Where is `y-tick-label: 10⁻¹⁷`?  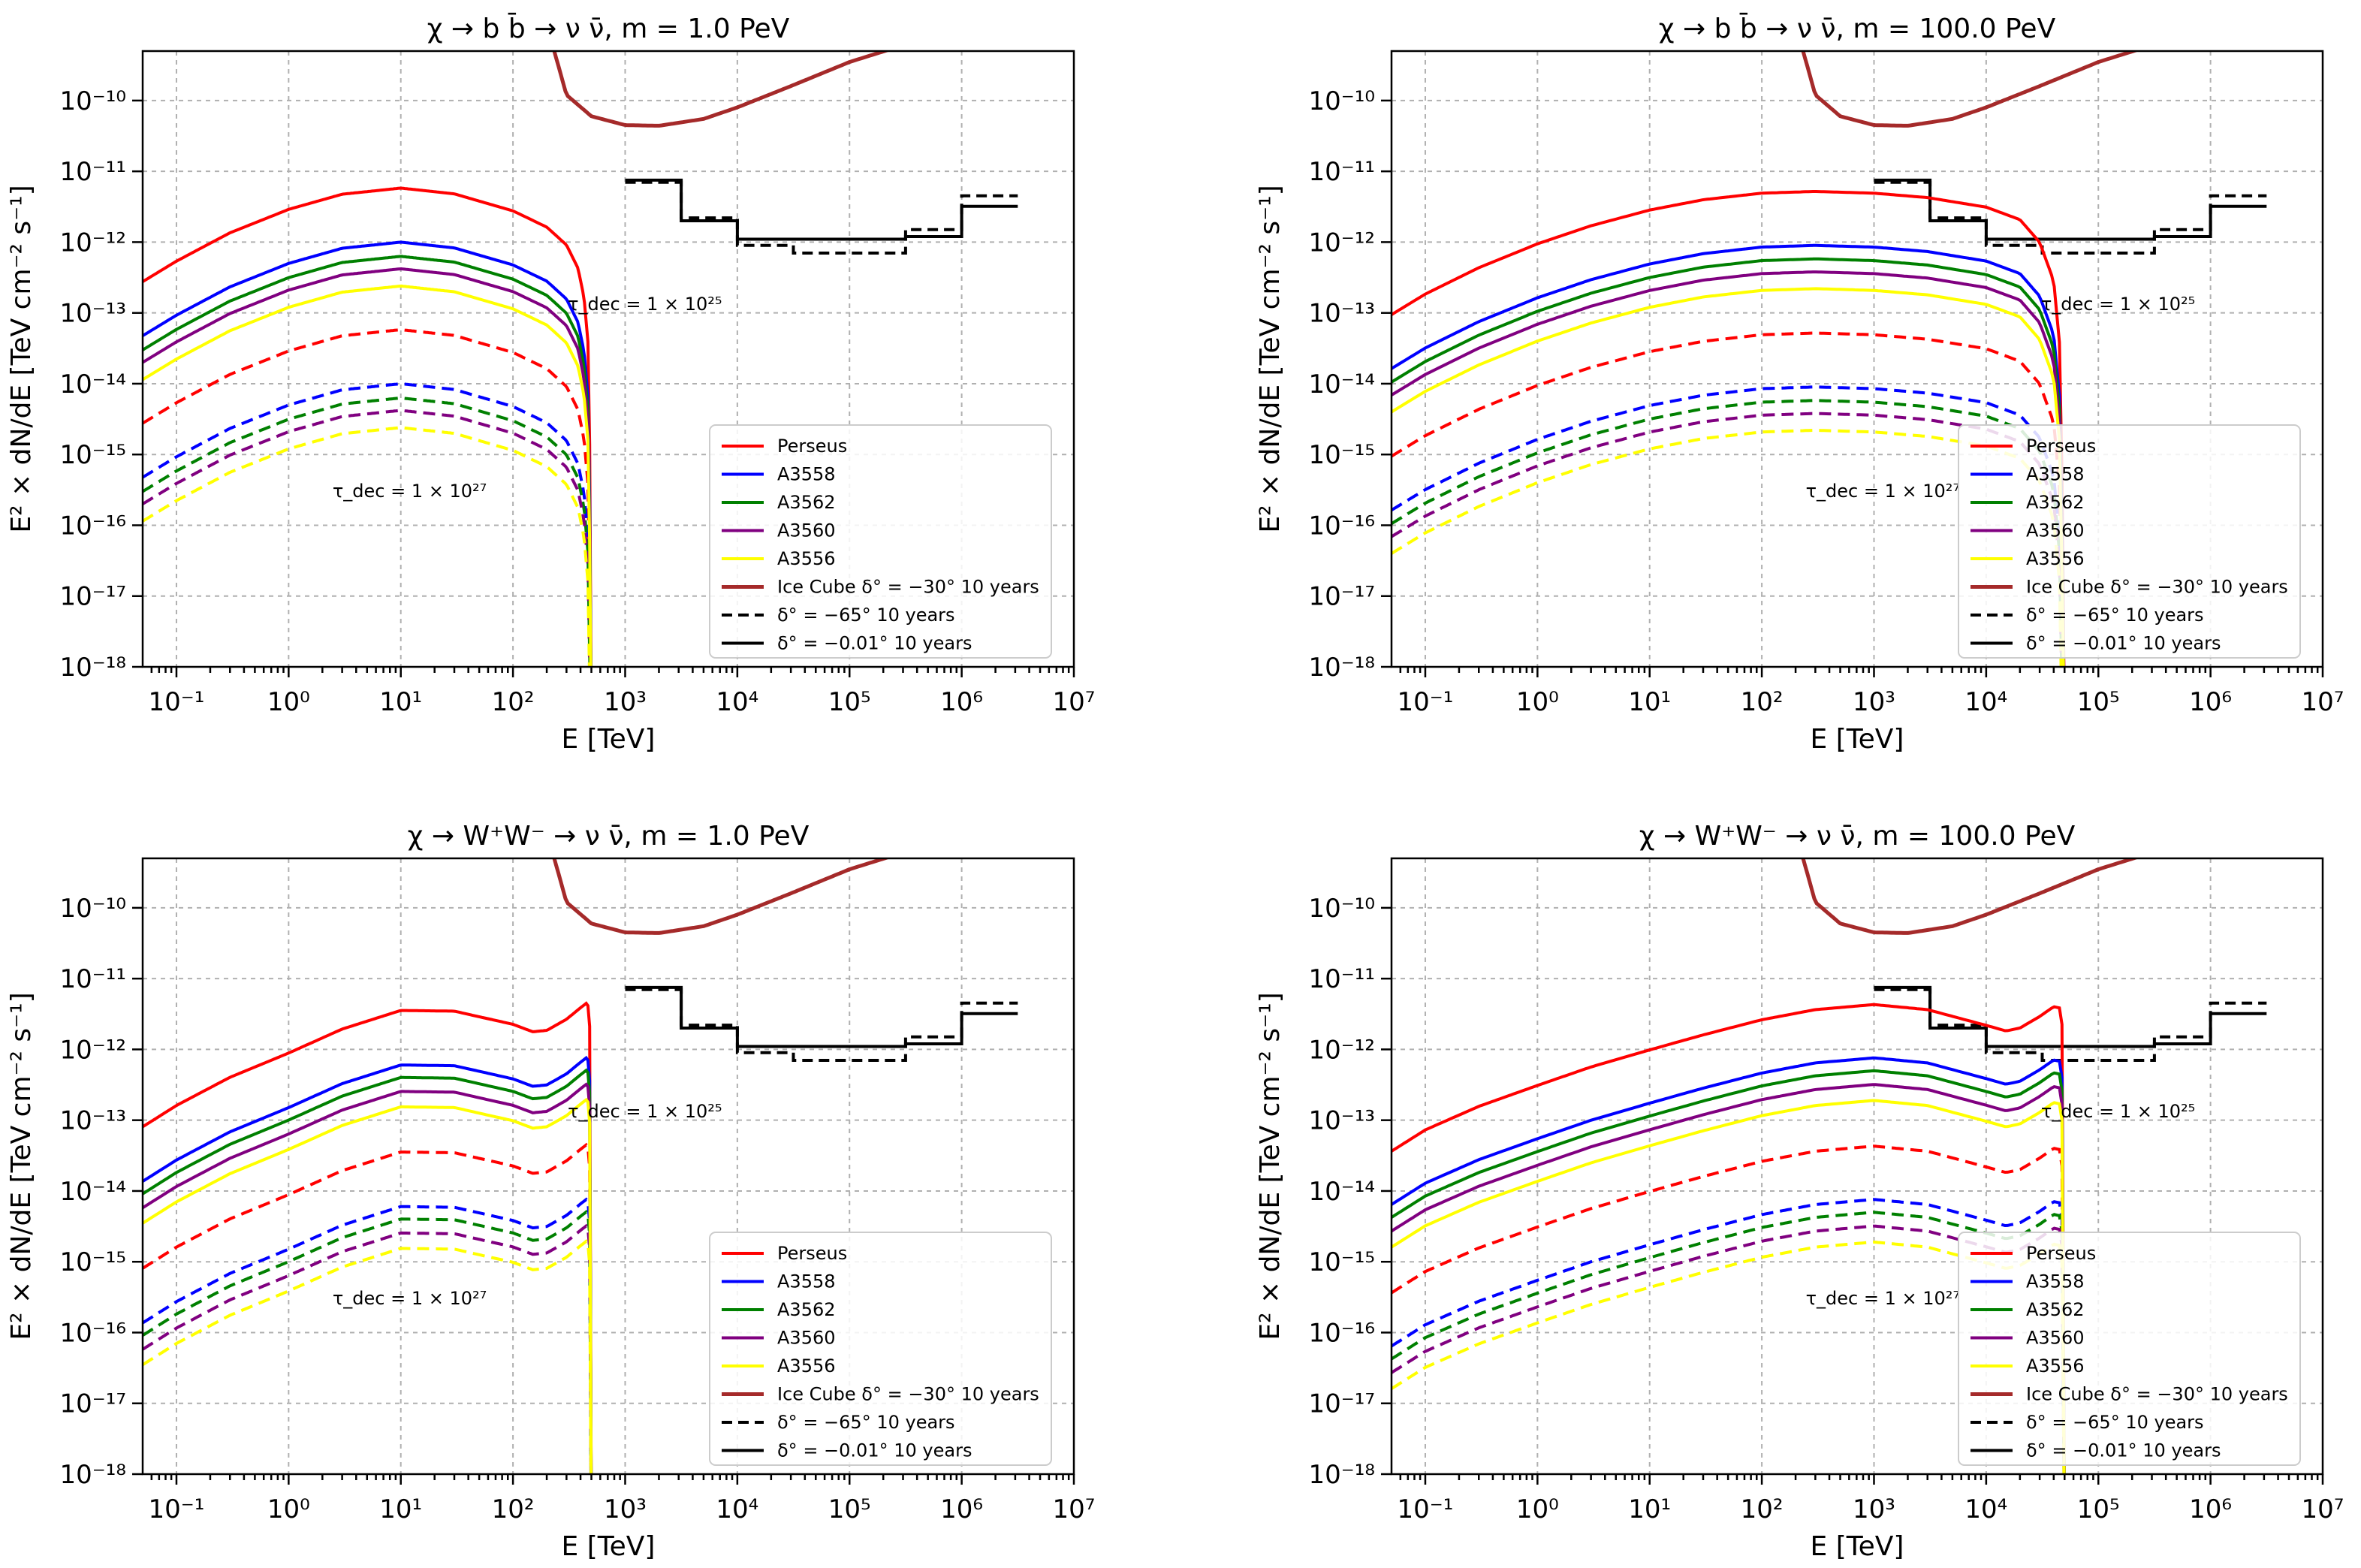 y-tick-label: 10⁻¹⁷ is located at coordinates (1342, 1404).